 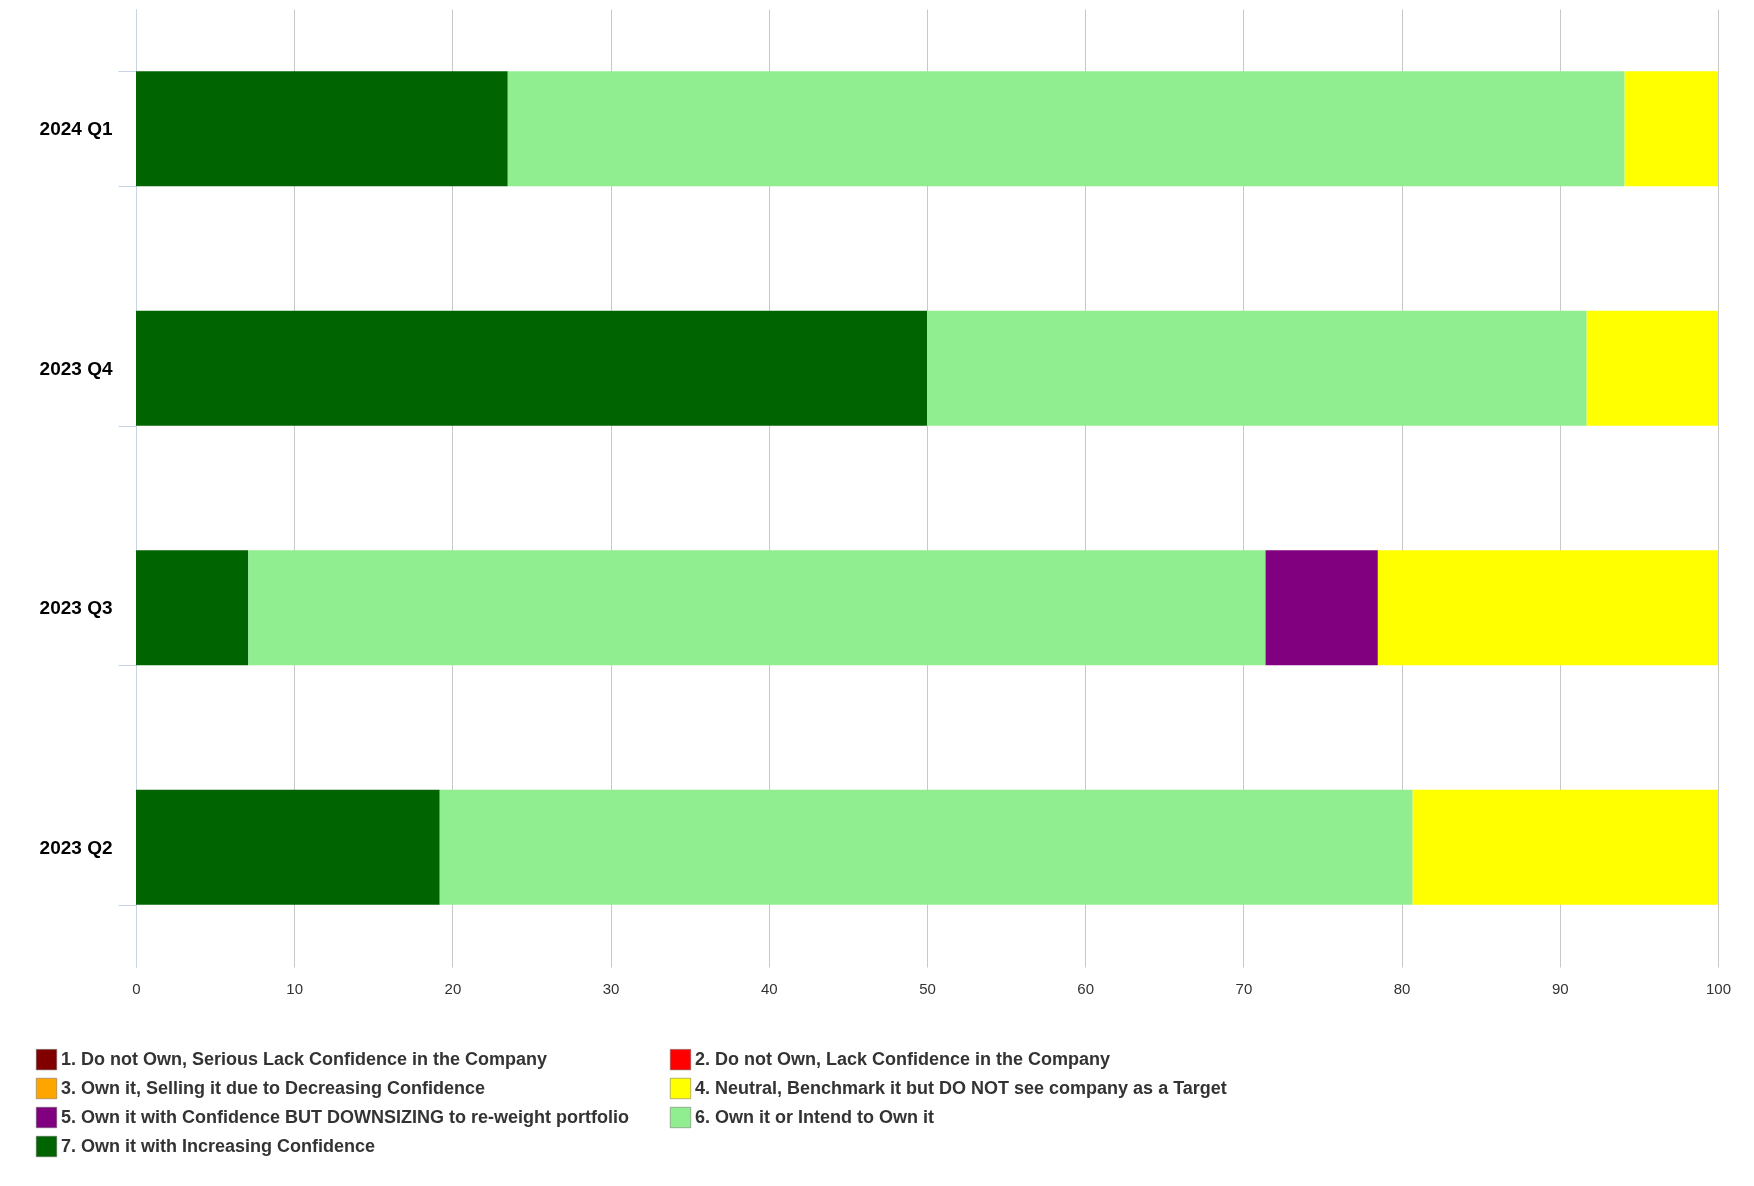 I want to click on legend-label: 1. Do not Own, Serious Lack Confidence in the Company, so click(x=304, y=1058).